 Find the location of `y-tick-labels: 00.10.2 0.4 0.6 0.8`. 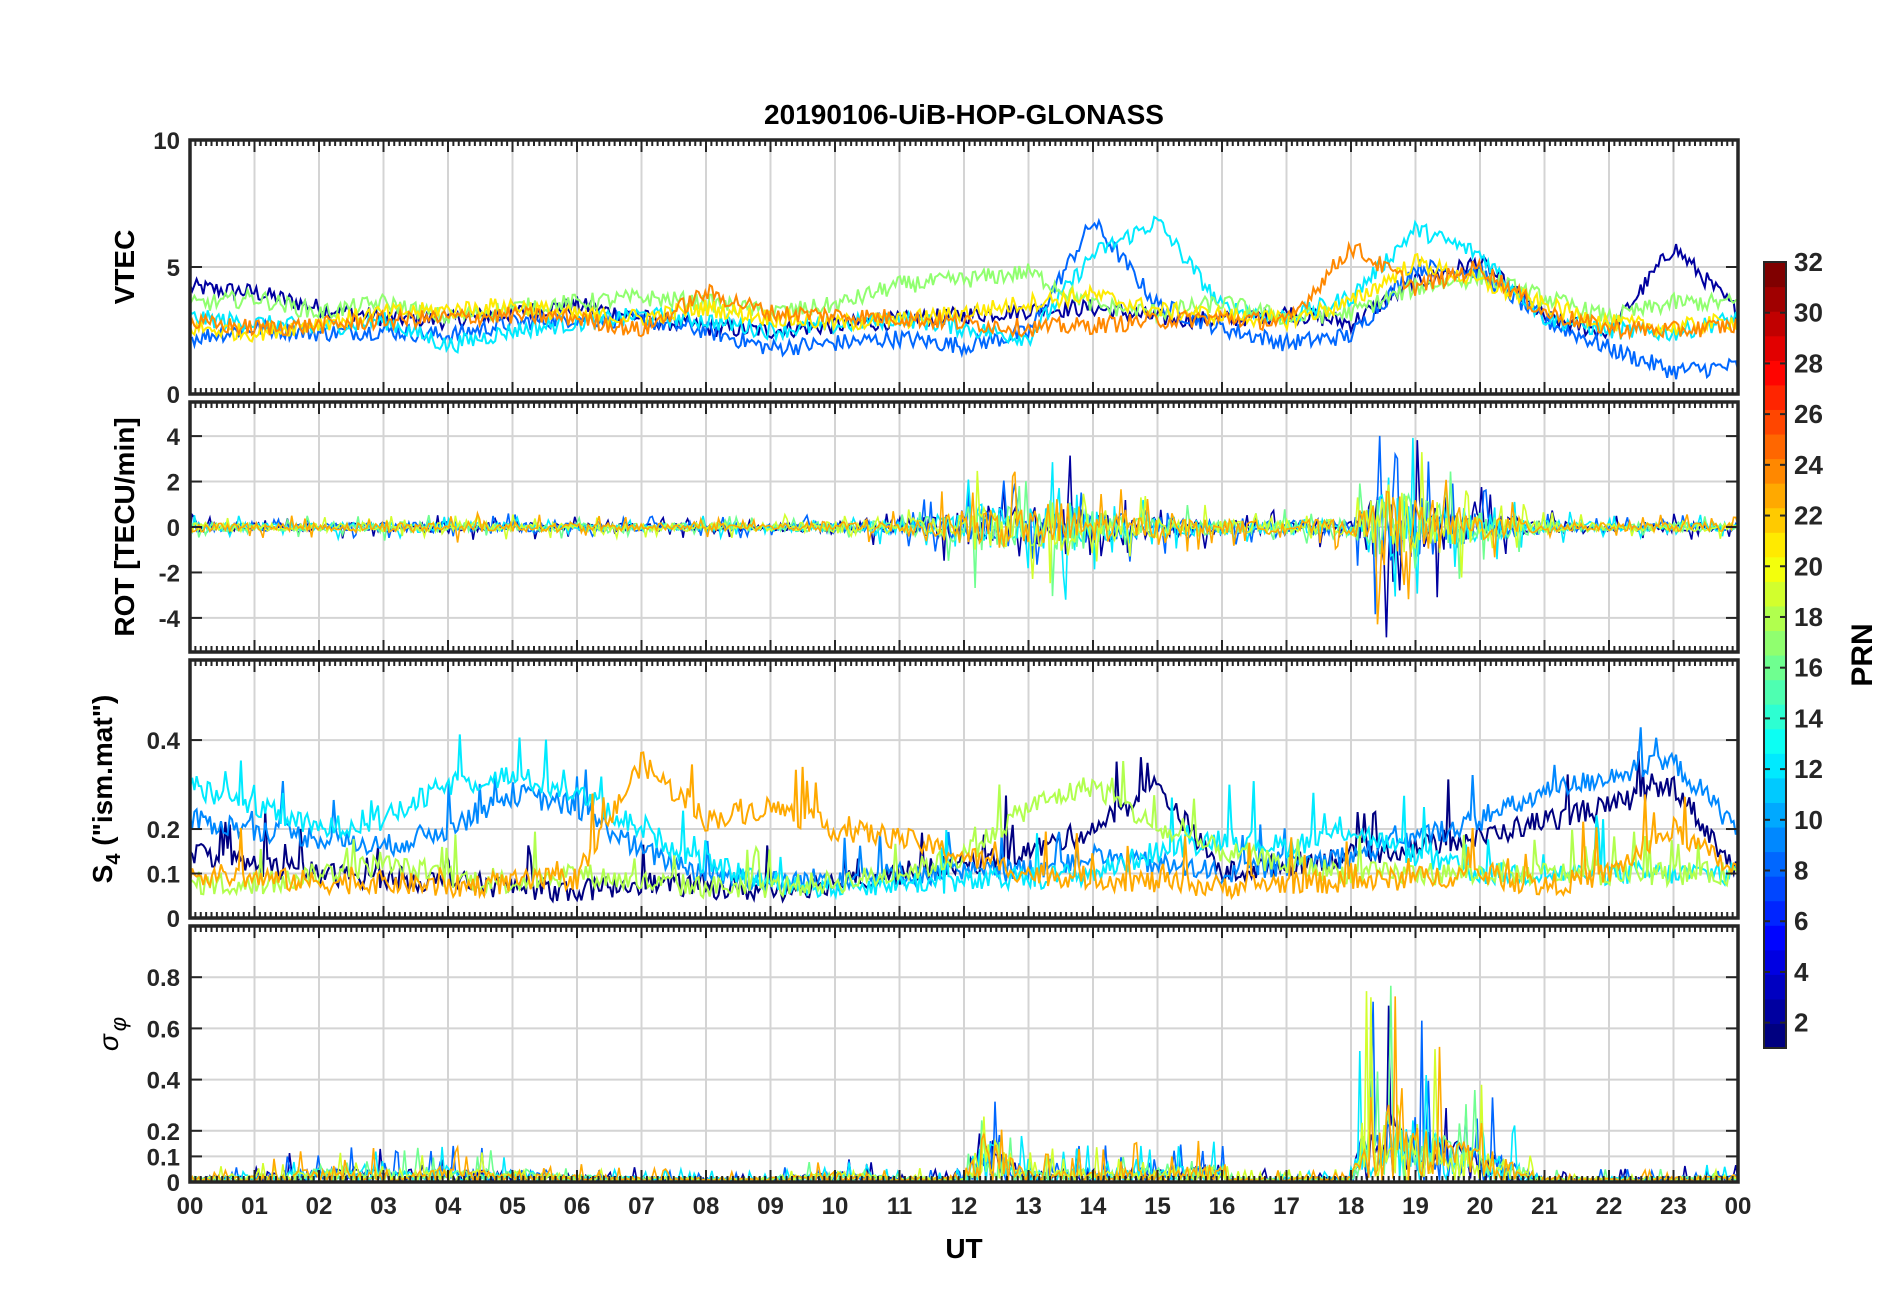

y-tick-labels: 00.10.2 0.4 0.6 0.8 is located at coordinates (164, 1081).